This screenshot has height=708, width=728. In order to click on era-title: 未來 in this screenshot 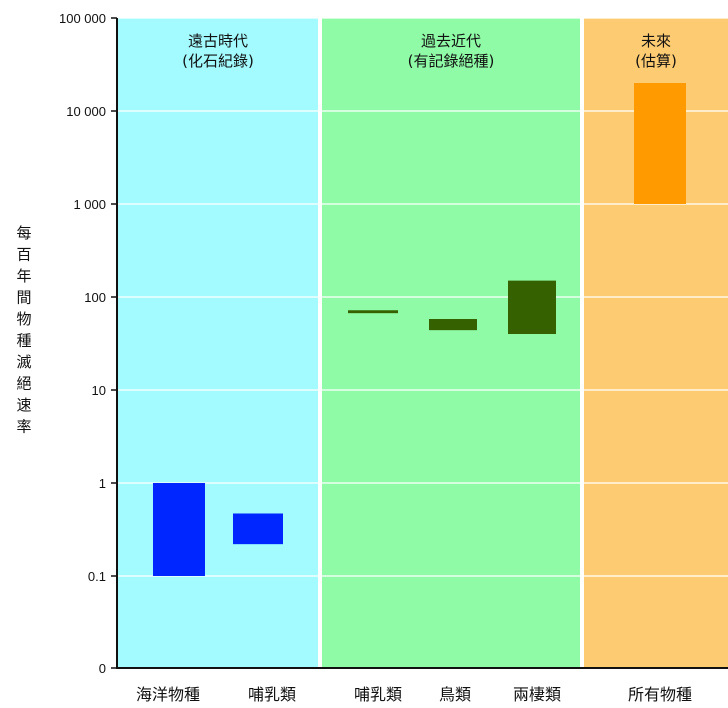, I will do `click(656, 41)`.